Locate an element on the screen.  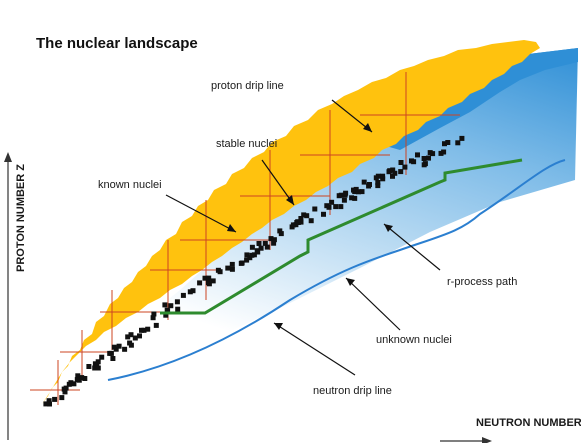
arrowheads is located at coordinates (310, 226).